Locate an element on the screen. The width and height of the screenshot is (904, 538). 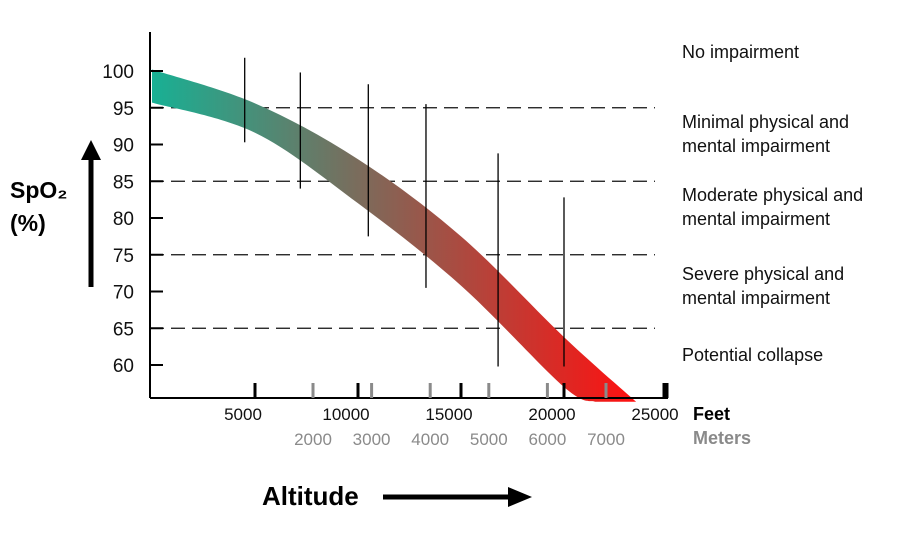
feet-tick-label-15000: 15000 is located at coordinates (448, 414).